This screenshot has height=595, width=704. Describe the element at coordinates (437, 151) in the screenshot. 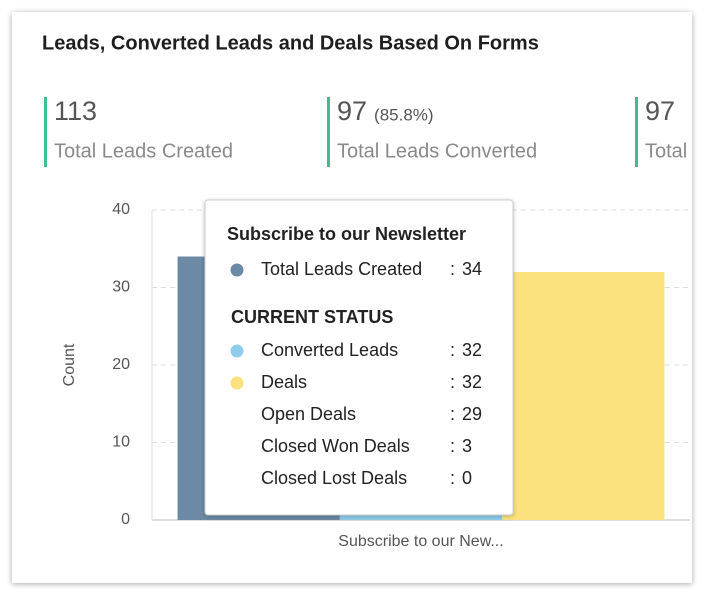

I see `kpi-label: Total Leads Converted` at that location.